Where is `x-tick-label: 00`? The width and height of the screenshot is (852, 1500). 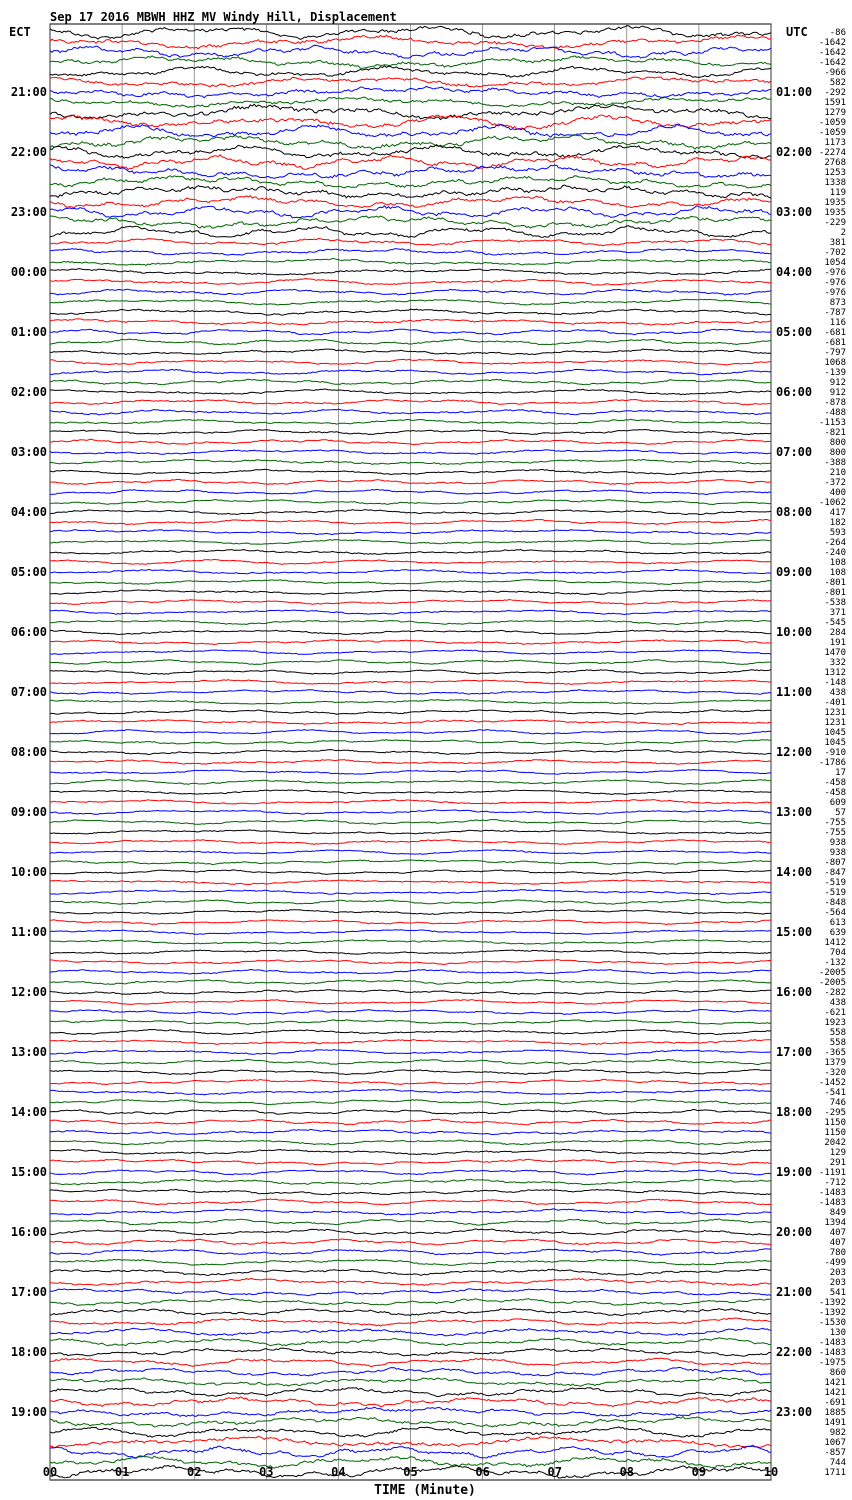 x-tick-label: 00 is located at coordinates (50, 1472).